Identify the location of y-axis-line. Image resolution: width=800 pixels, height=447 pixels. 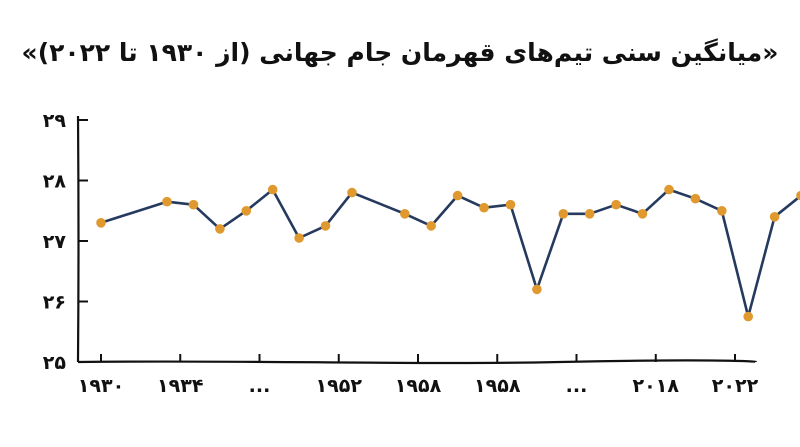
(78, 239).